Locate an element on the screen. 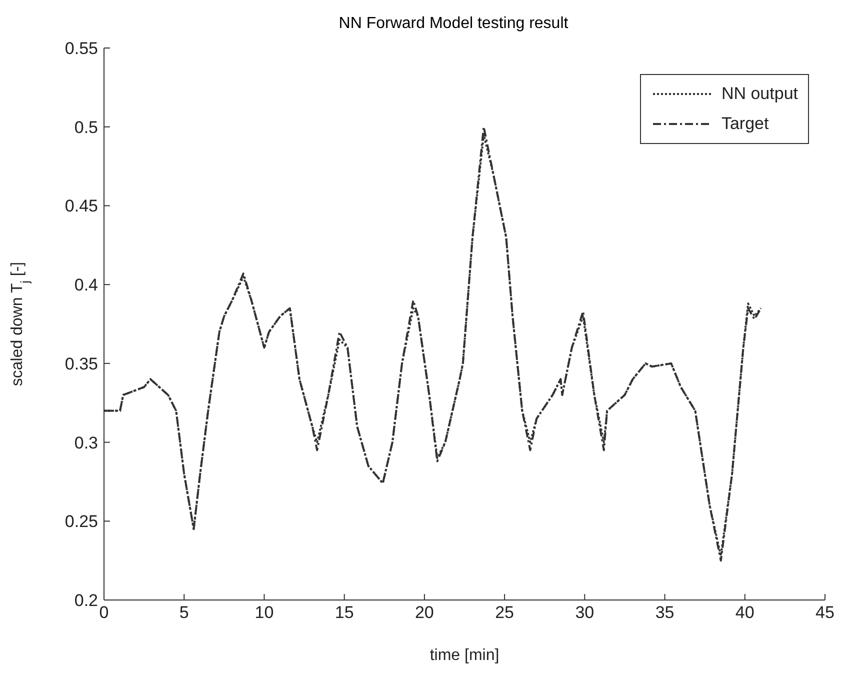  x-tick-label: 20 is located at coordinates (424, 612).